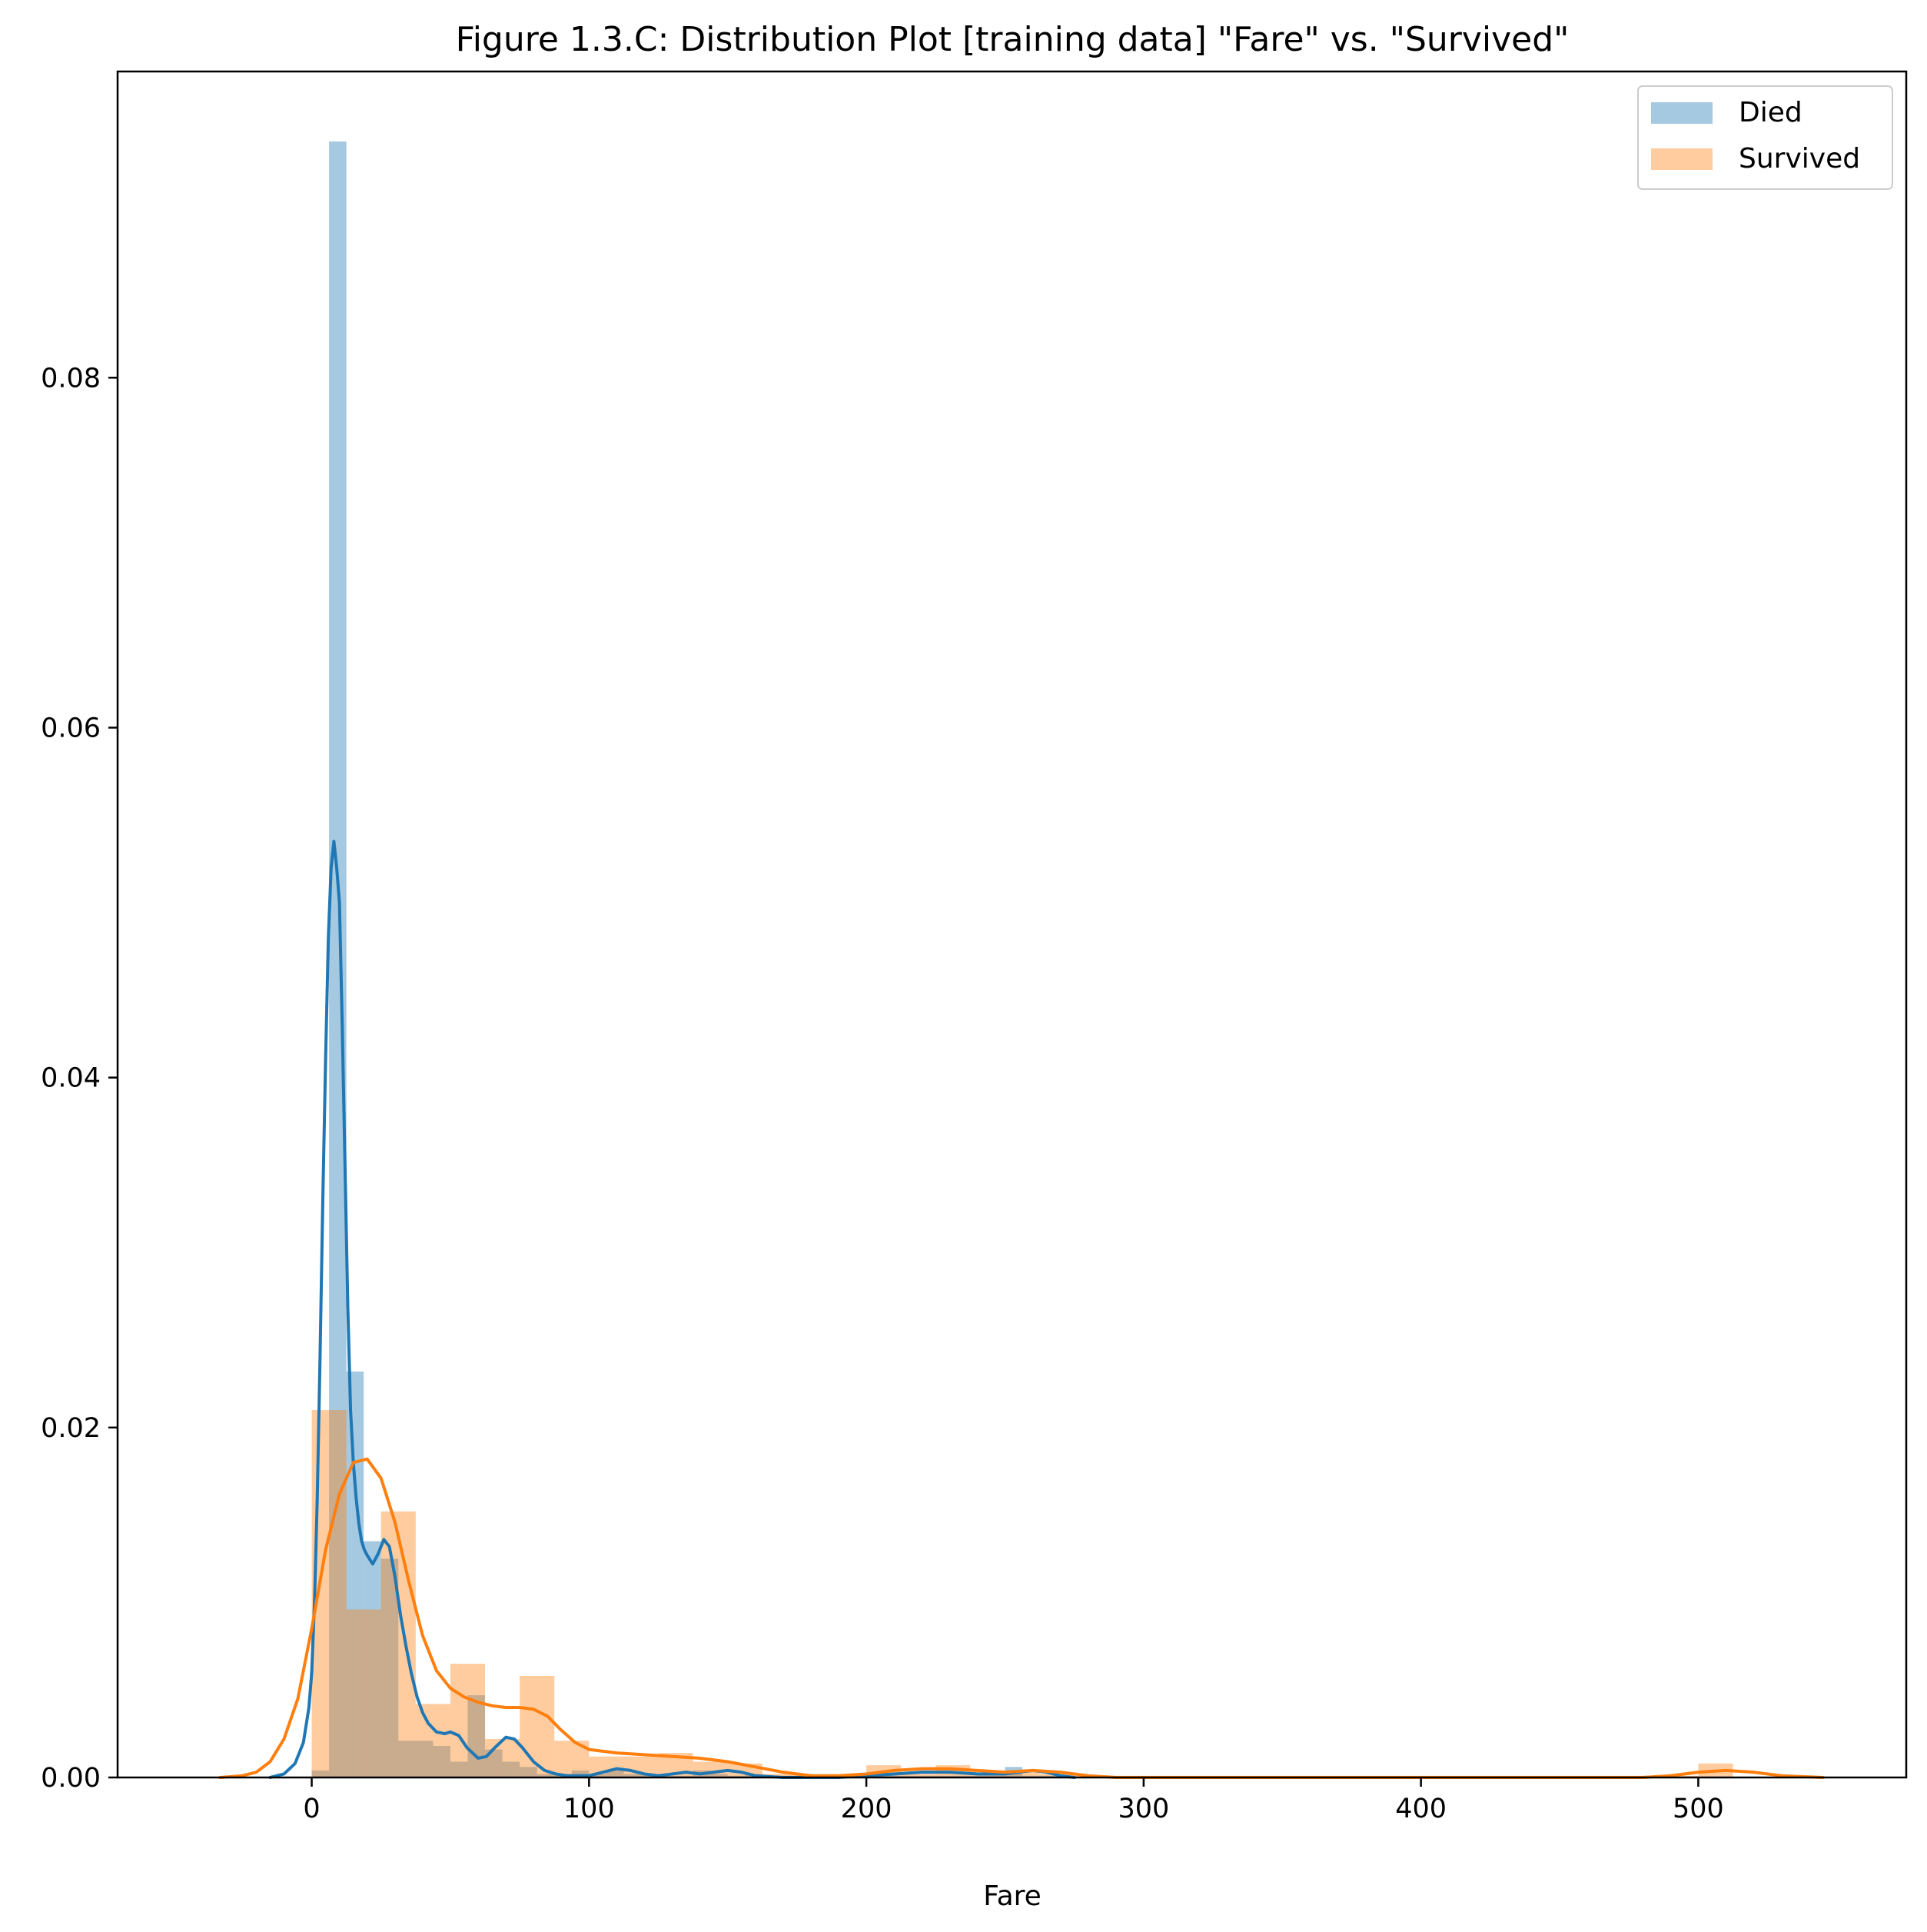 The width and height of the screenshot is (1927, 1932). I want to click on legend-label-died: Died, so click(1771, 113).